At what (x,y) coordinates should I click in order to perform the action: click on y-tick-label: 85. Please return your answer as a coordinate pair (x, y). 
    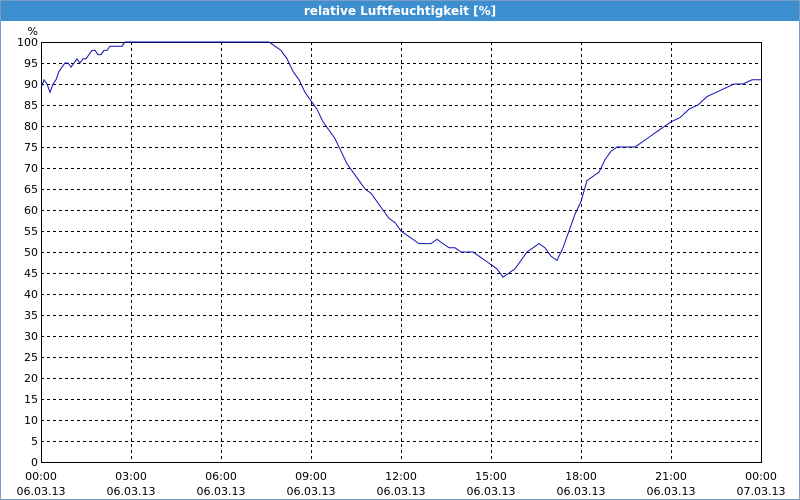
    Looking at the image, I should click on (31, 105).